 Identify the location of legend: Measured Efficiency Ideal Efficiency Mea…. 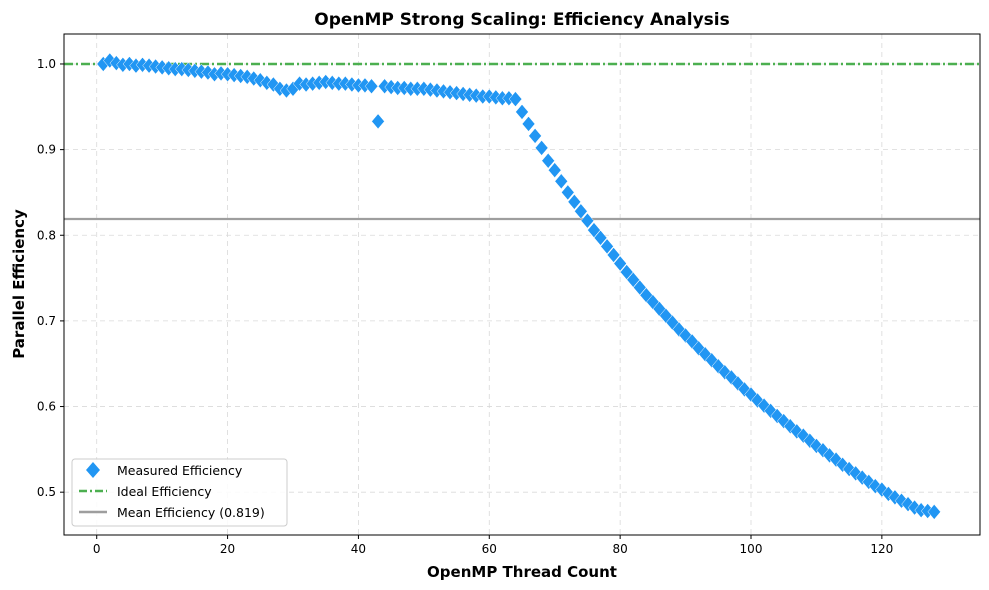
(179, 492).